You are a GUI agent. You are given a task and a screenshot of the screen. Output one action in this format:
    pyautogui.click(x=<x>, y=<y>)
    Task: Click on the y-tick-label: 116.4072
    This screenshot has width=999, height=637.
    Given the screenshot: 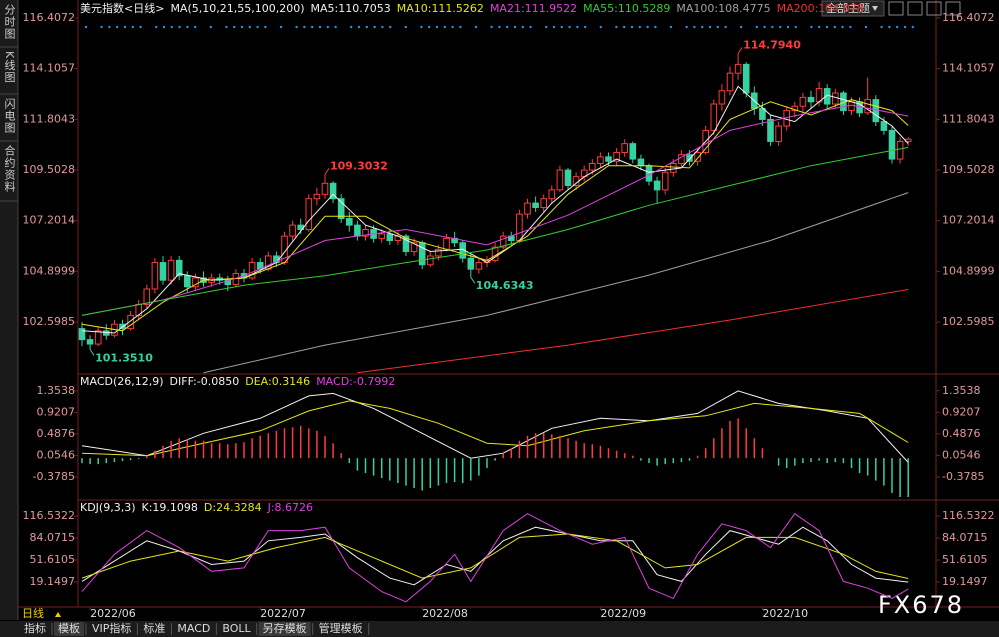 What is the action you would take?
    pyautogui.click(x=49, y=17)
    